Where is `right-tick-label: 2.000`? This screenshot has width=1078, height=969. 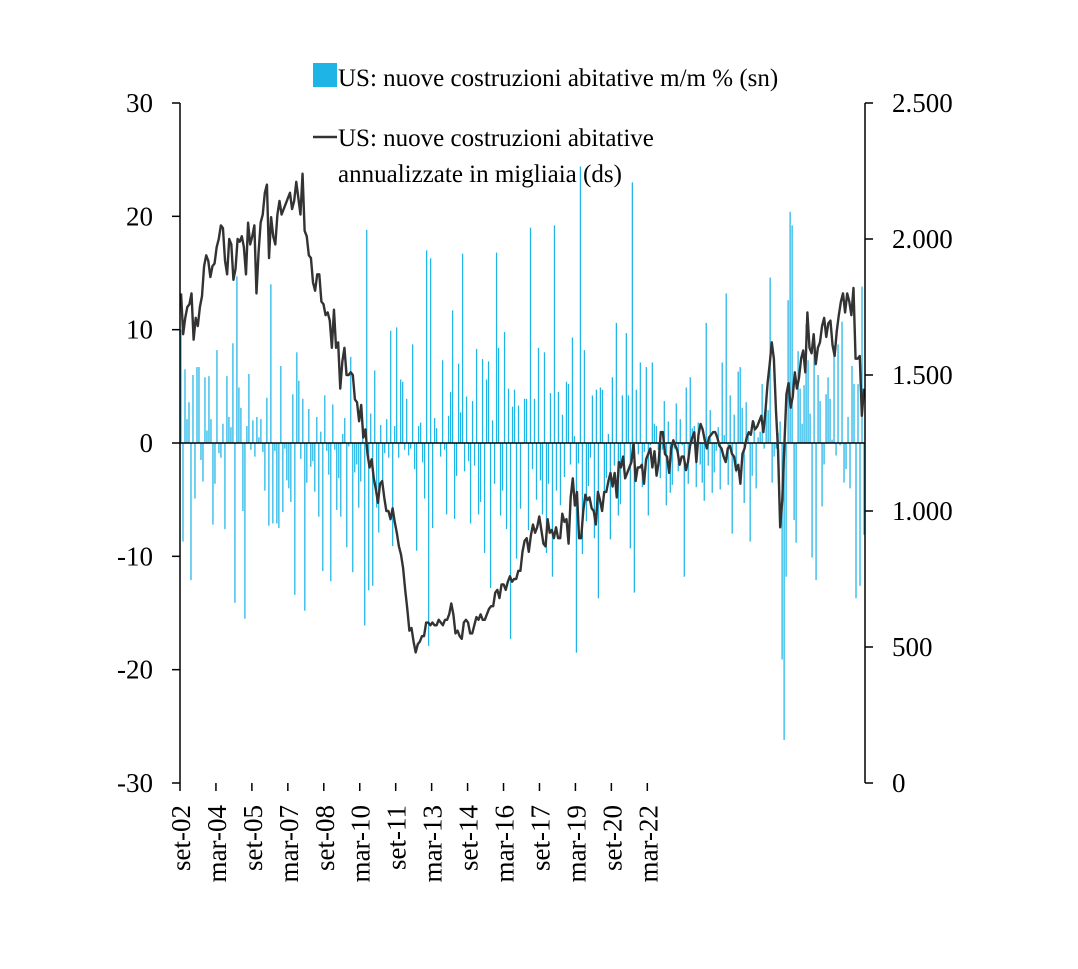
right-tick-label: 2.000 is located at coordinates (922, 239).